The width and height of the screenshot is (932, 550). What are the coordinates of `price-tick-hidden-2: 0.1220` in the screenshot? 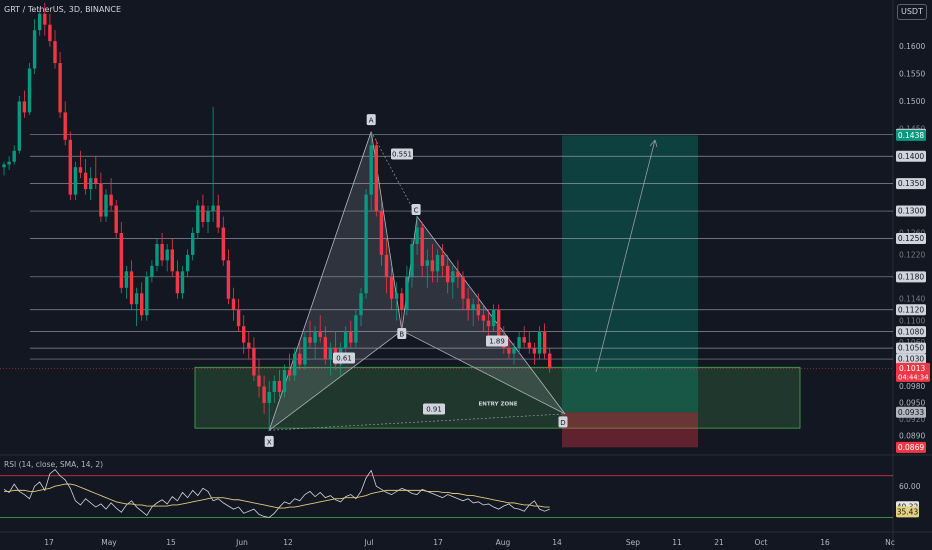 It's located at (912, 255).